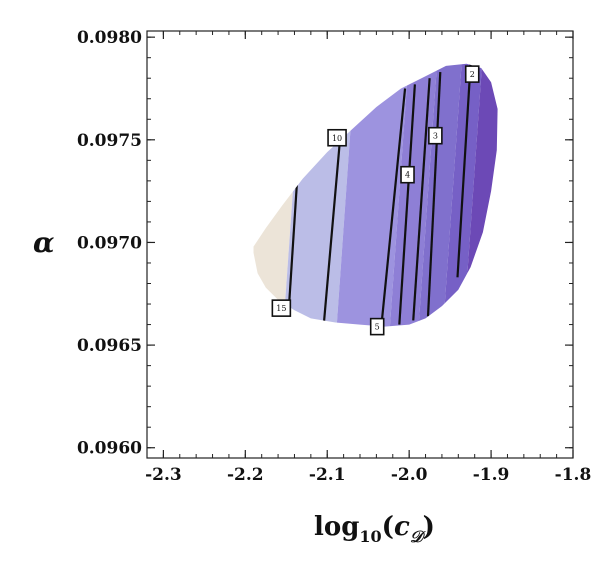 The width and height of the screenshot is (614, 567). What do you see at coordinates (374, 529) in the screenshot?
I see `x-axis-label: log10(c𝒟)` at bounding box center [374, 529].